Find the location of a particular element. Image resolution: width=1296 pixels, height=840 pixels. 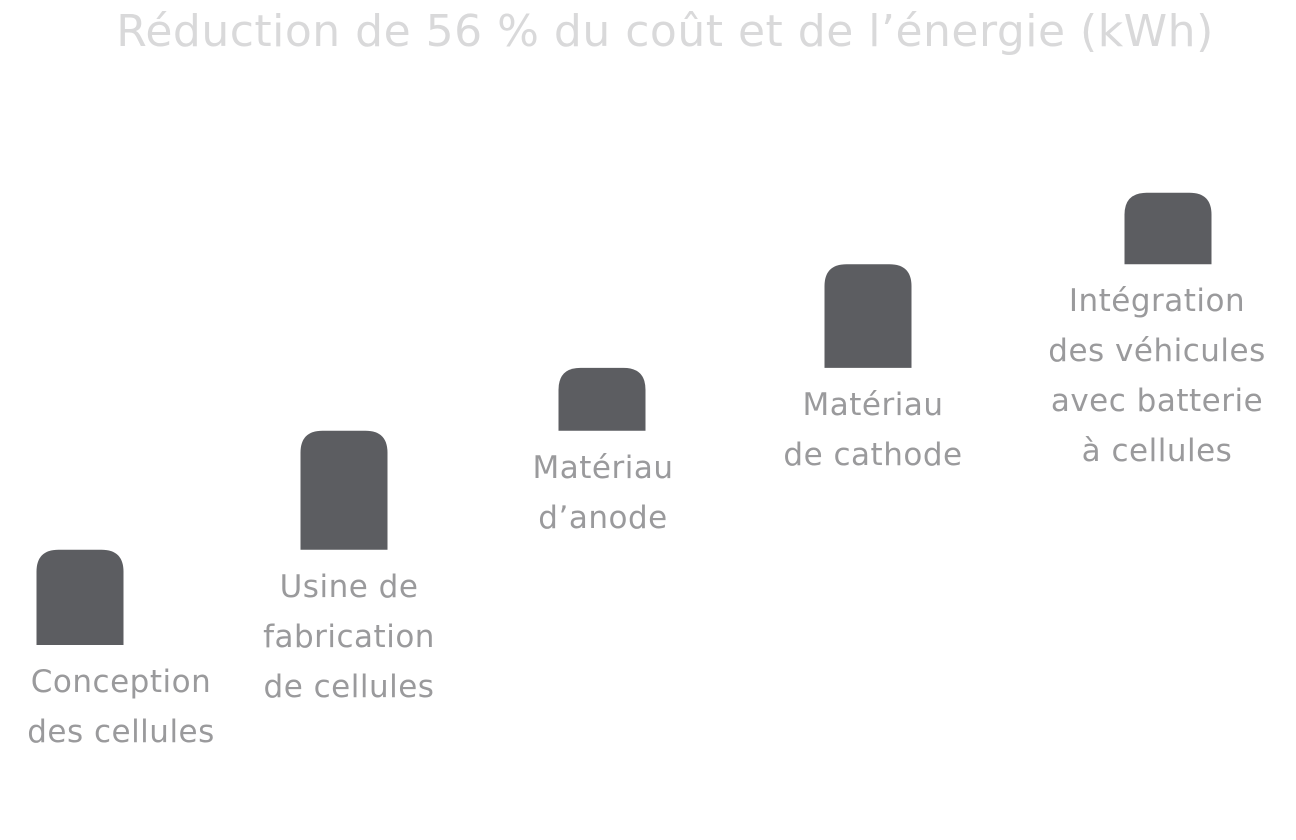

category-label-1: Conception des cellules is located at coordinates (121, 707).